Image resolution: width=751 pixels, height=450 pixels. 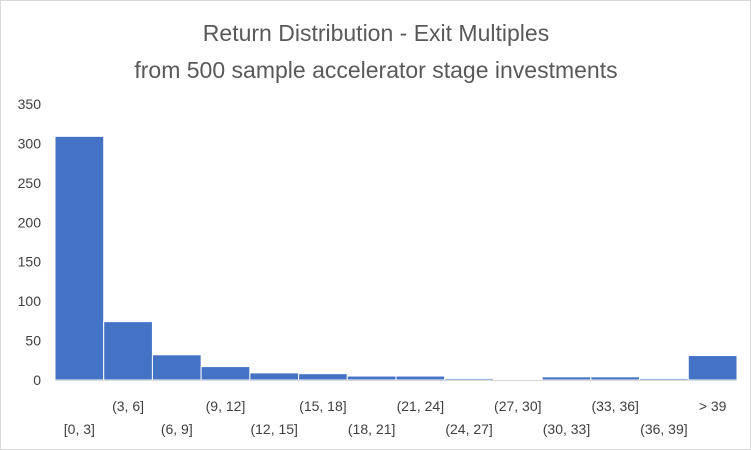 What do you see at coordinates (614, 406) in the screenshot?
I see `x-tick-label: (33, 36]` at bounding box center [614, 406].